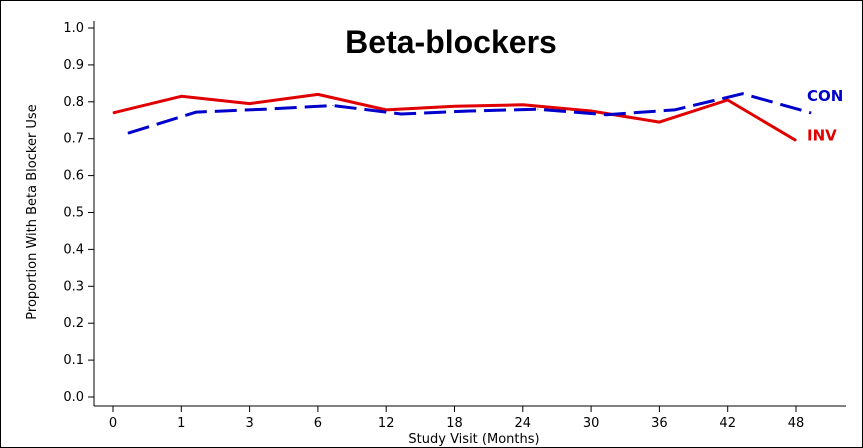  Describe the element at coordinates (73, 323) in the screenshot. I see `y-tick-label: 0.2` at that location.